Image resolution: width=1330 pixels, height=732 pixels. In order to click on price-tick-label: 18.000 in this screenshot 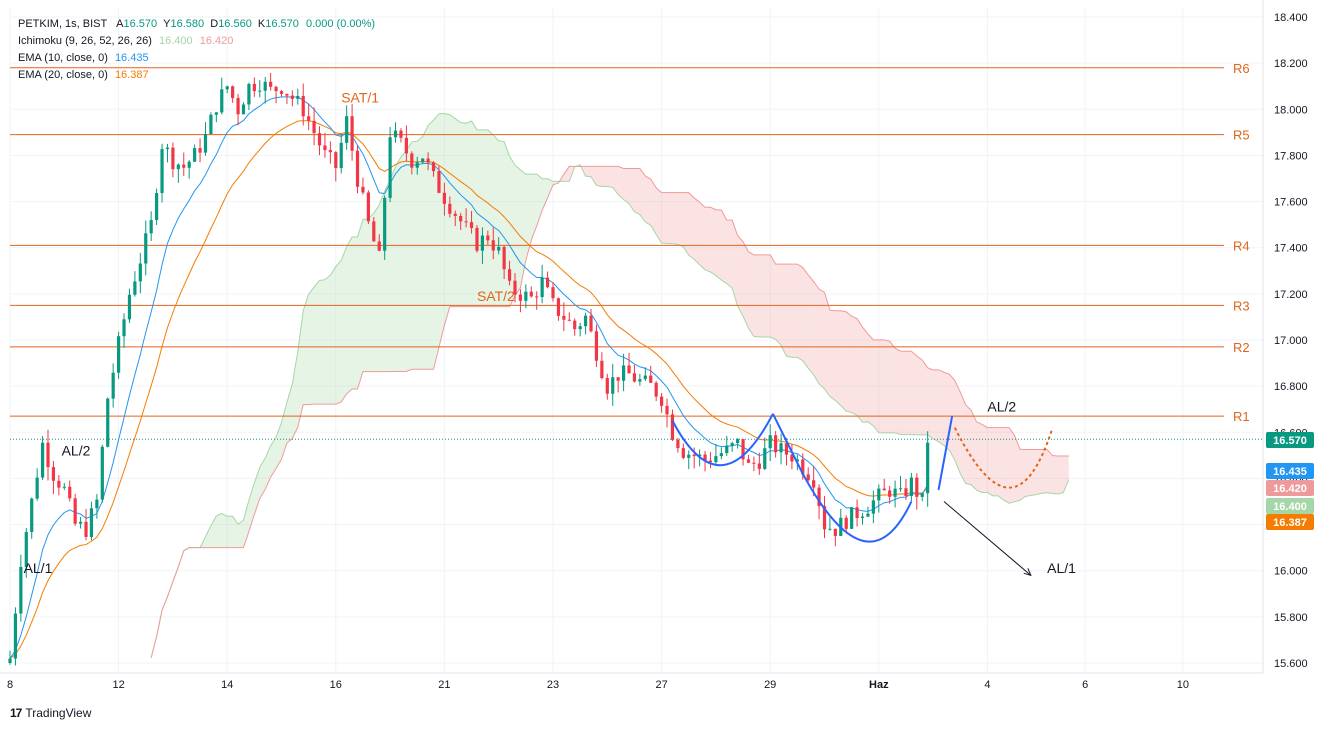, I will do `click(1291, 110)`.